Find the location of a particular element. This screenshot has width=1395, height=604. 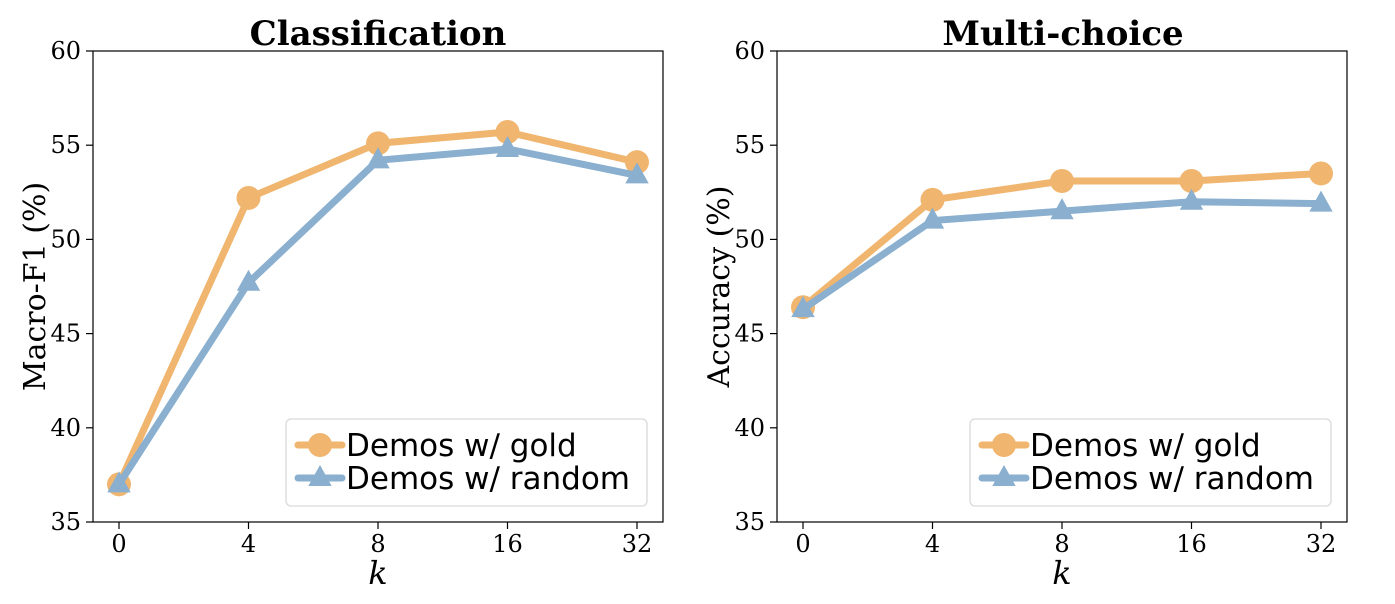

series-gold is located at coordinates (1062, 240).